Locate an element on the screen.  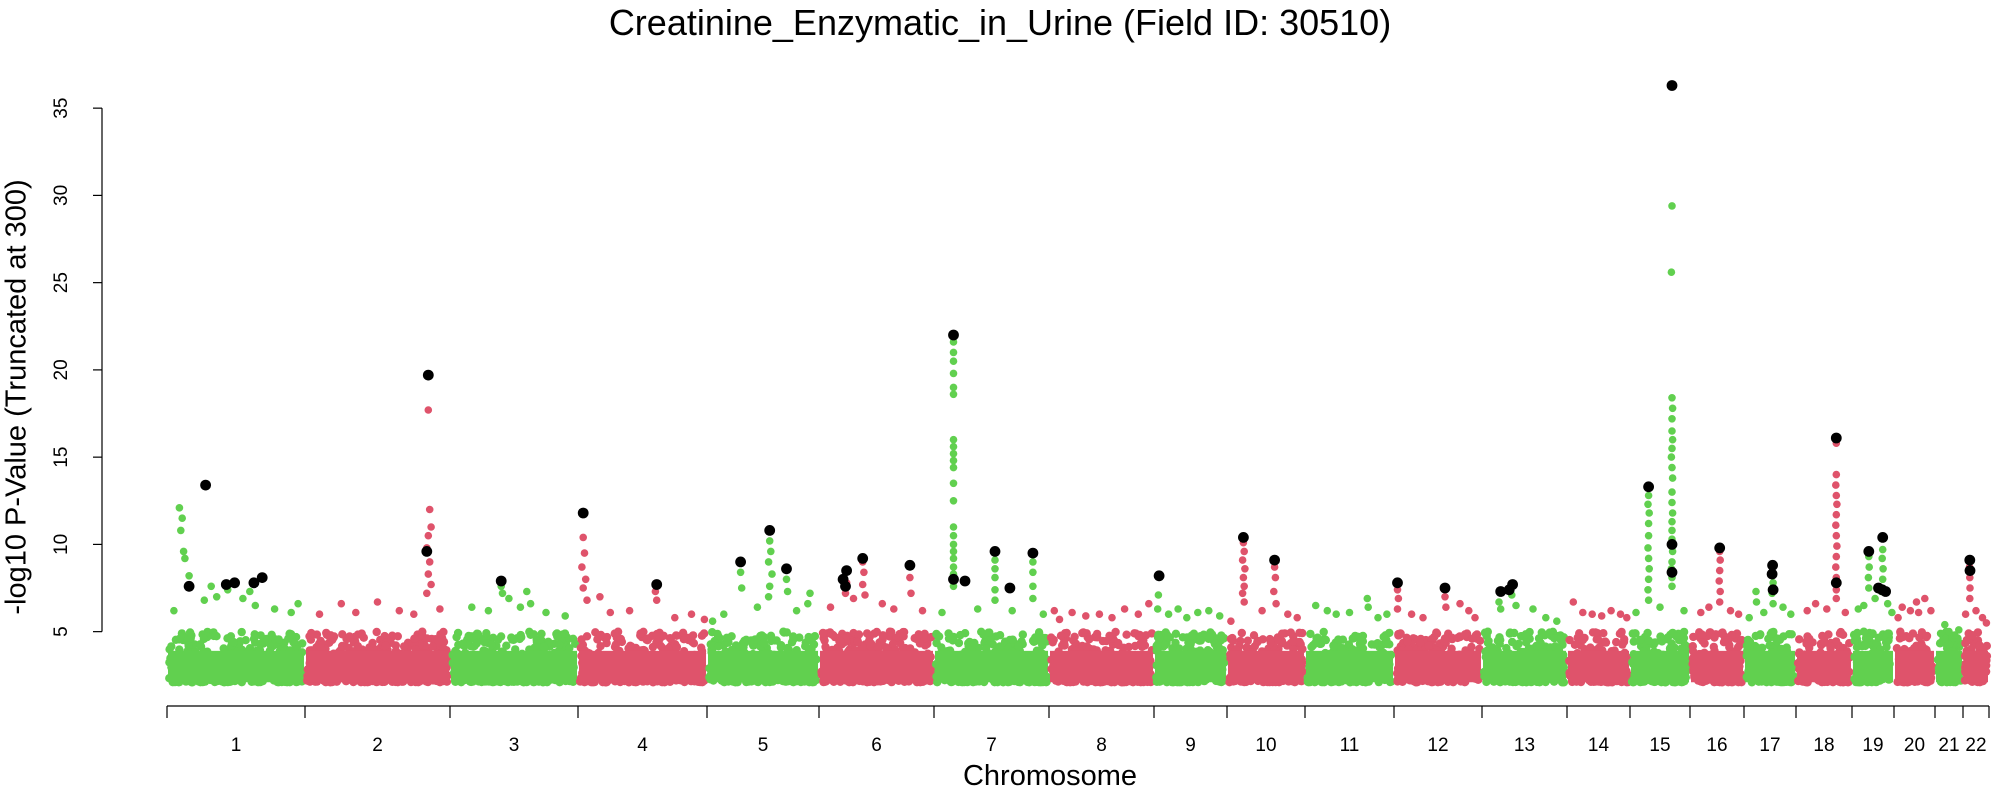
chromosome-2-points is located at coordinates (377, 546).